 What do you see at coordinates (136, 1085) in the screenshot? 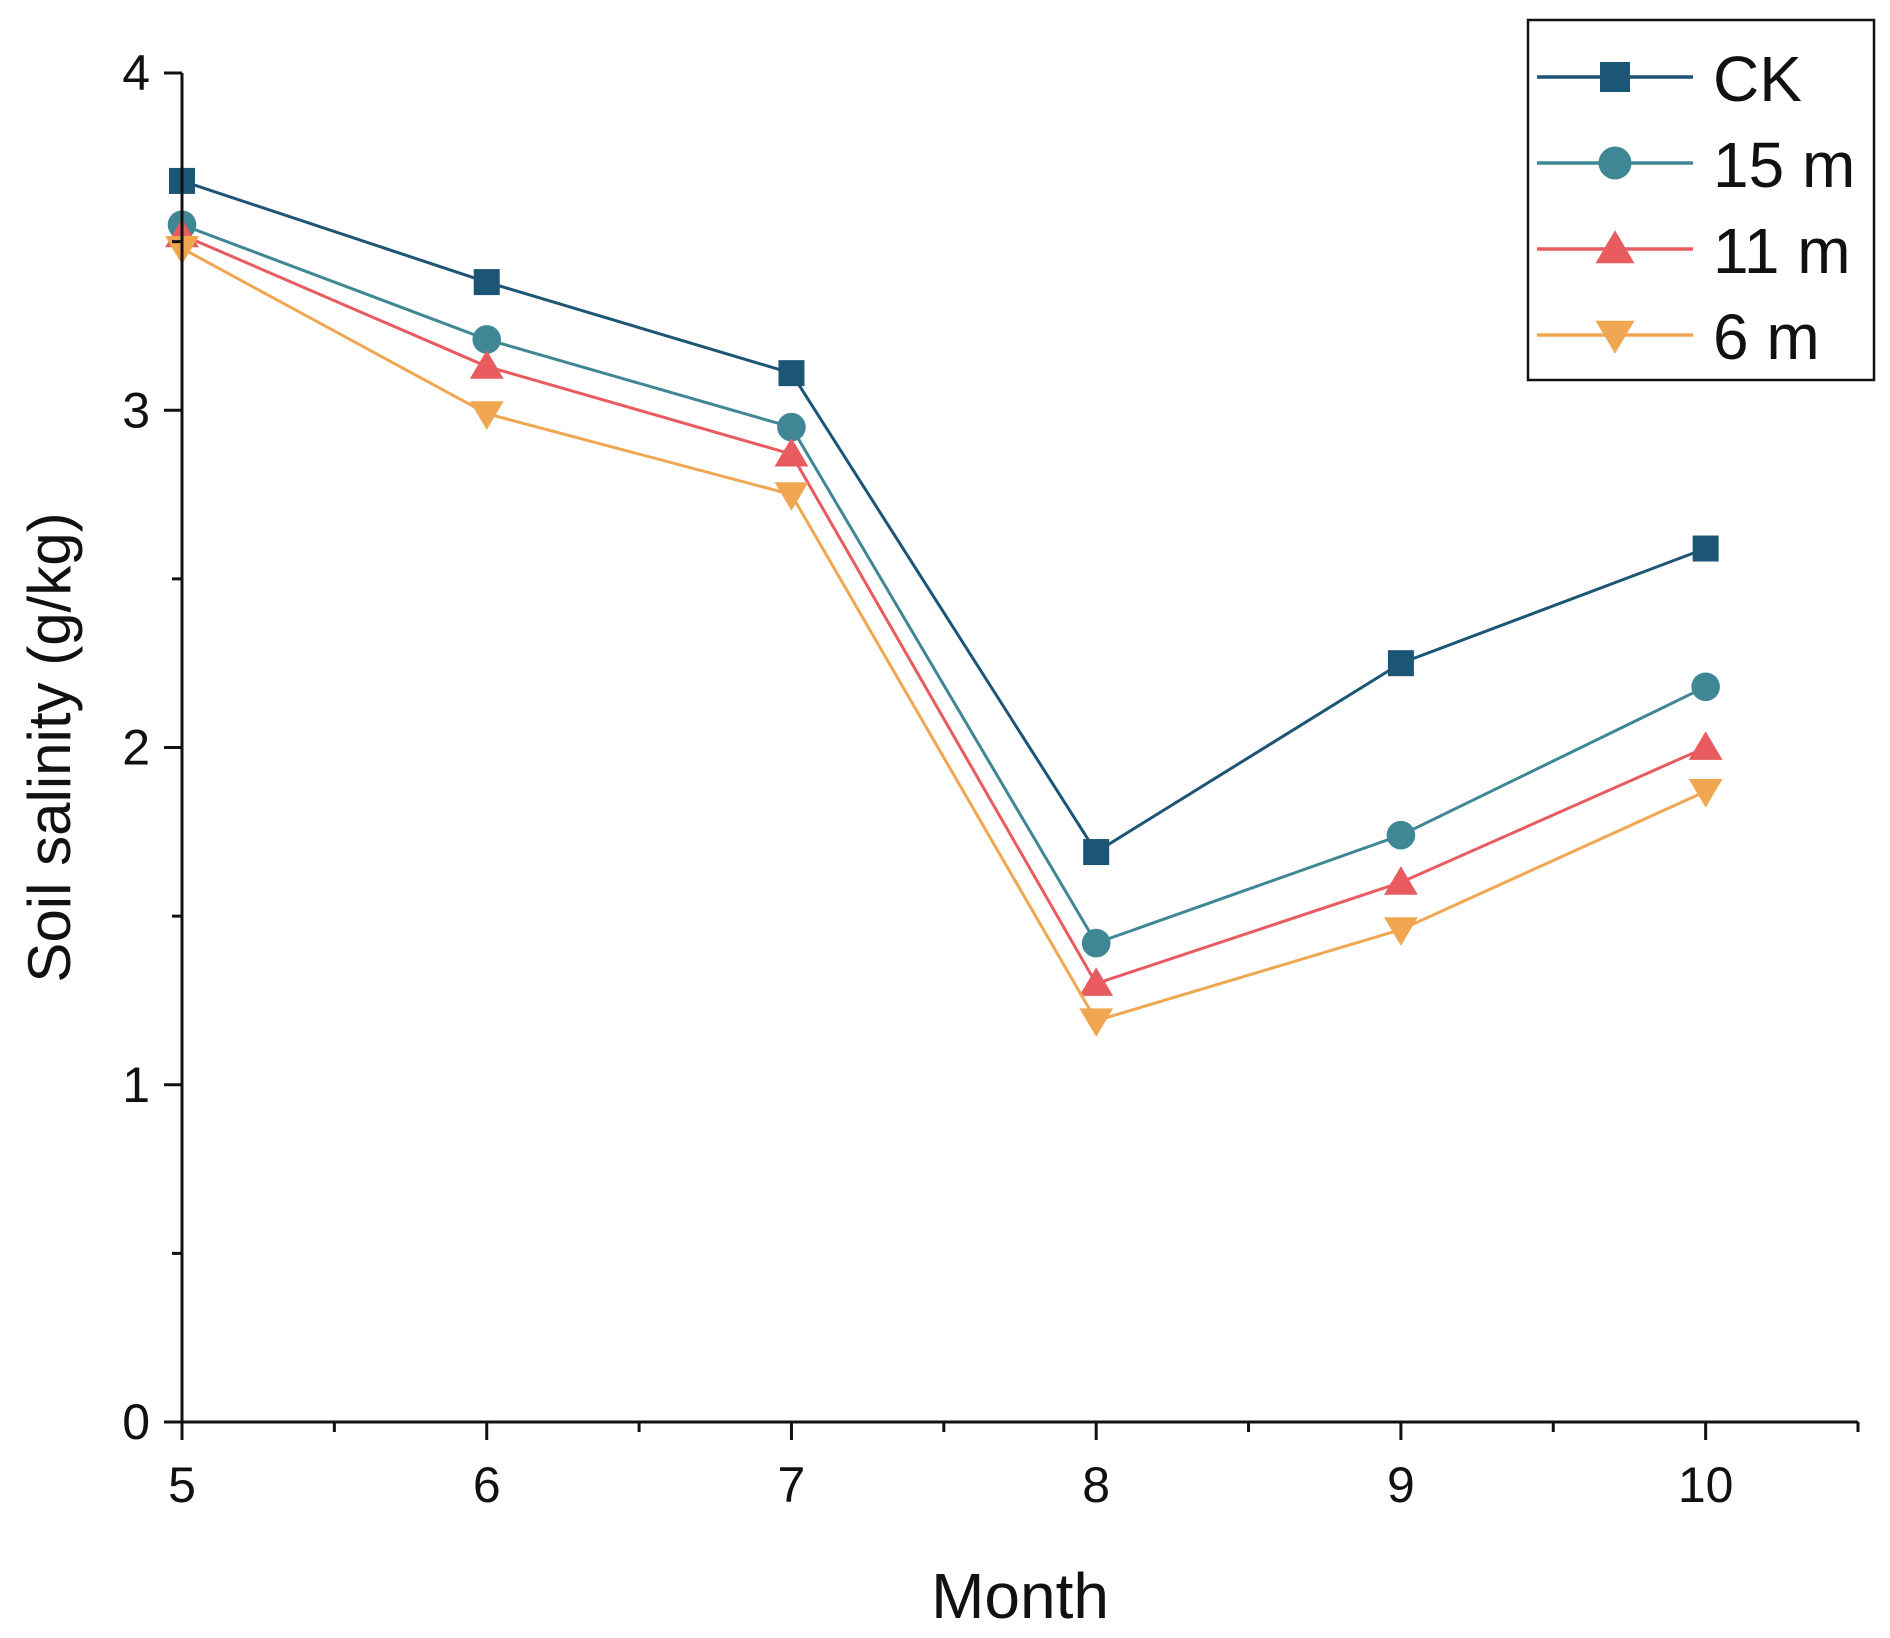
I see `y-tick-label: 1` at bounding box center [136, 1085].